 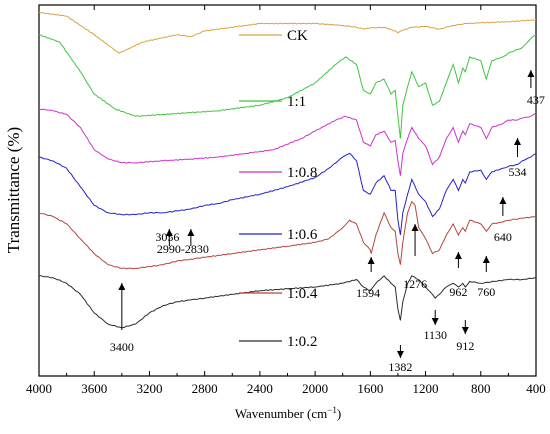 I want to click on x-tick-label-2000: 2000, so click(x=315, y=388).